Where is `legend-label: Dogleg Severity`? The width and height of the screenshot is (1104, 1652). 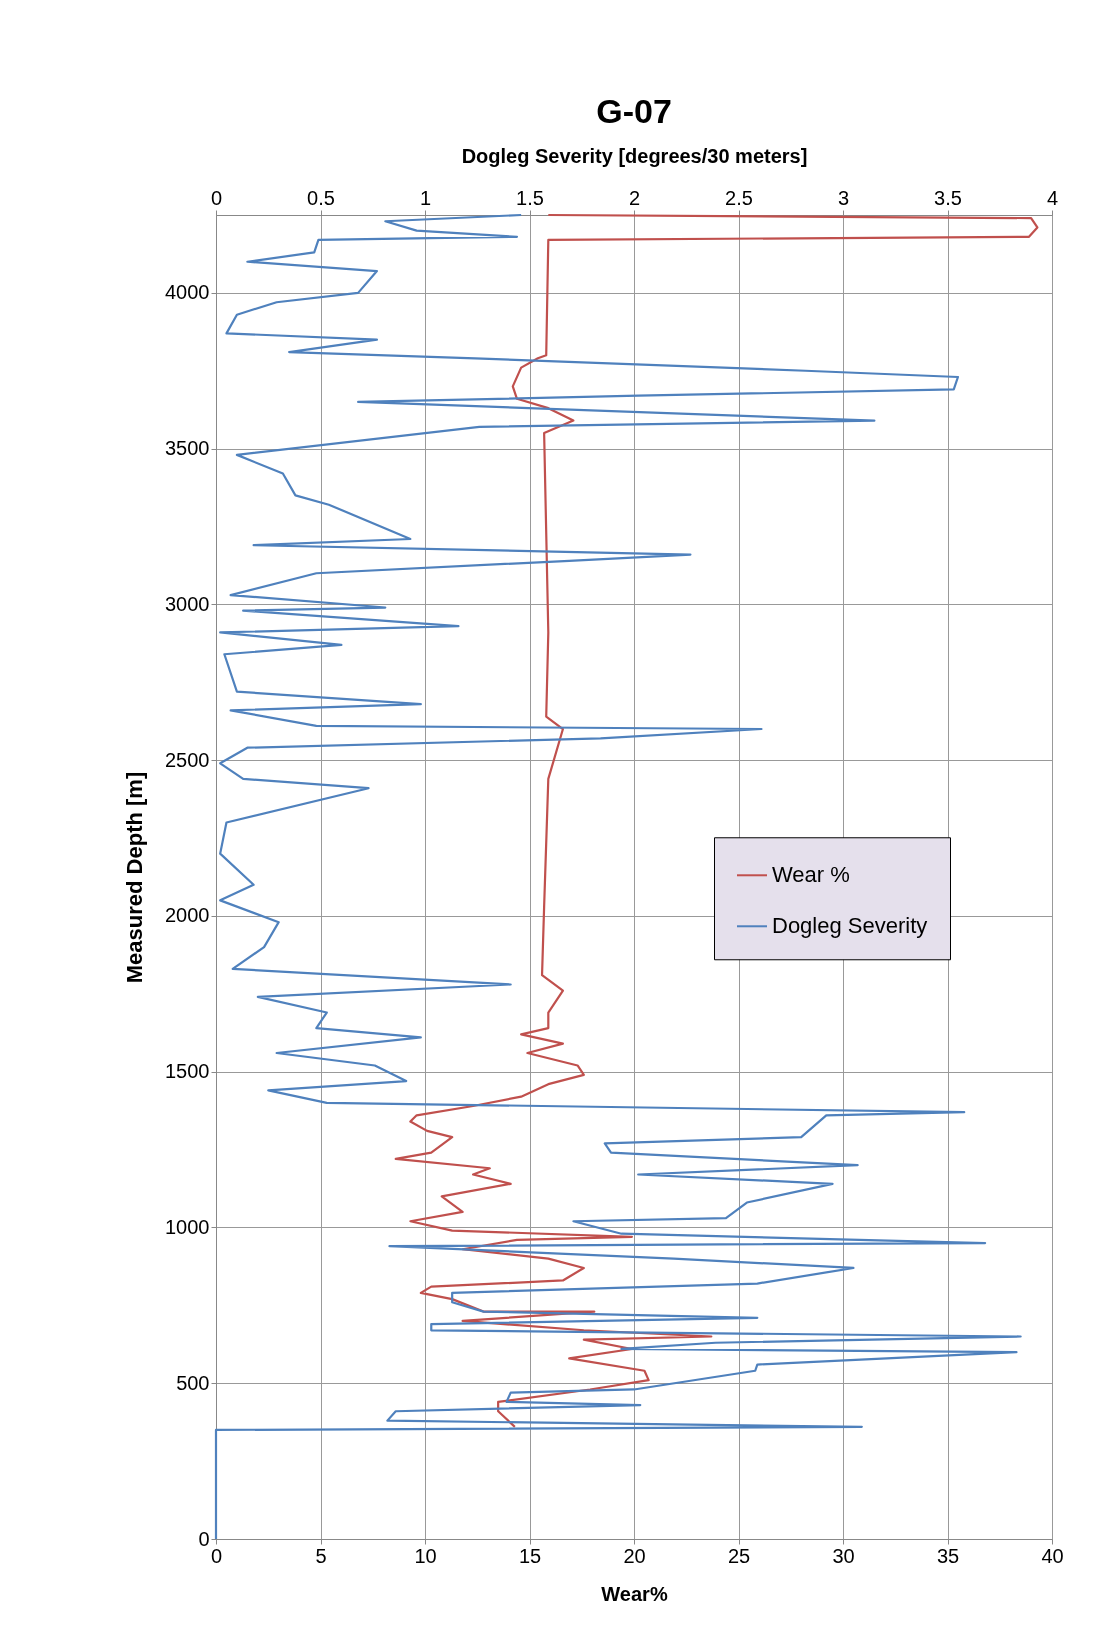 legend-label: Dogleg Severity is located at coordinates (850, 926).